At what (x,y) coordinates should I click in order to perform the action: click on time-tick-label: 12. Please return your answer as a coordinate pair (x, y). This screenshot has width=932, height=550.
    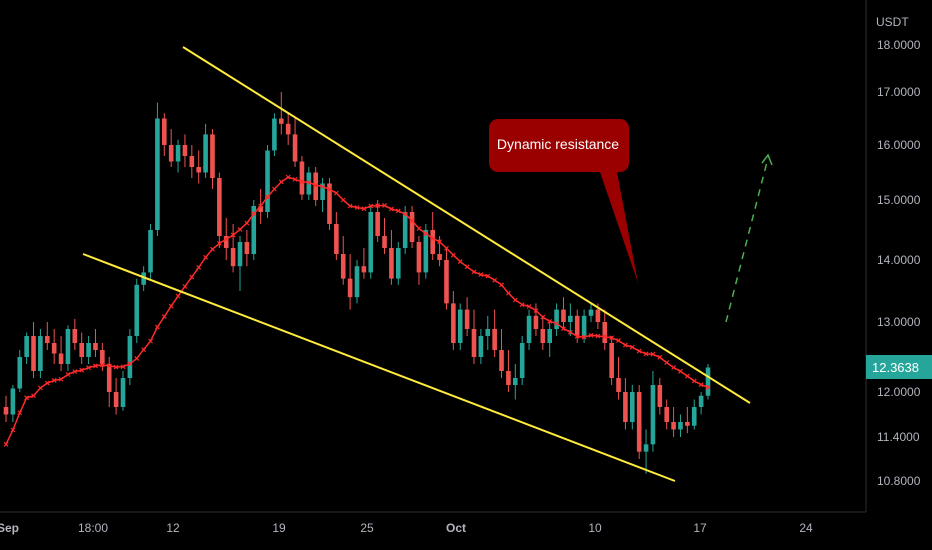
    Looking at the image, I should click on (173, 528).